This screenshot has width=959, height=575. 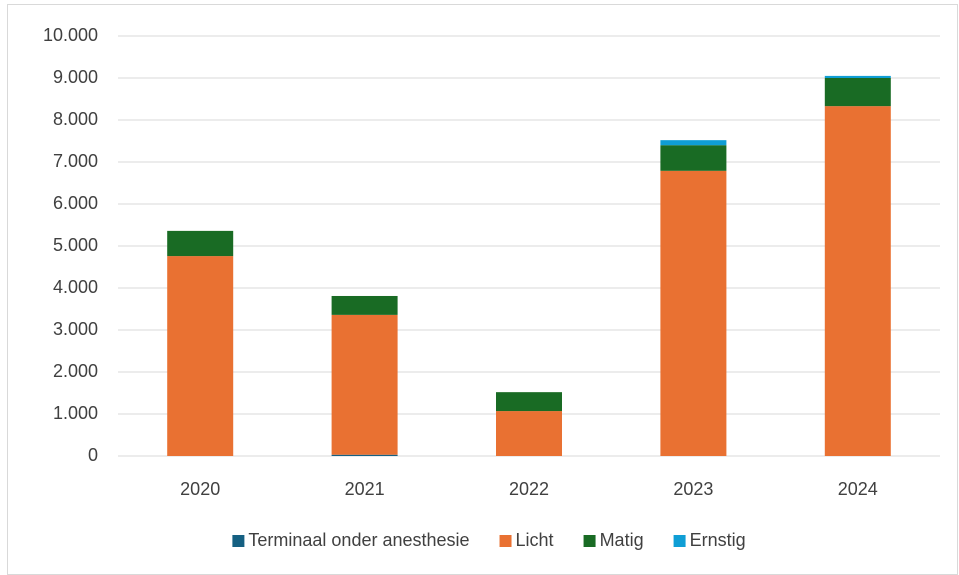 What do you see at coordinates (75, 119) in the screenshot?
I see `y-tick-label: 8.000` at bounding box center [75, 119].